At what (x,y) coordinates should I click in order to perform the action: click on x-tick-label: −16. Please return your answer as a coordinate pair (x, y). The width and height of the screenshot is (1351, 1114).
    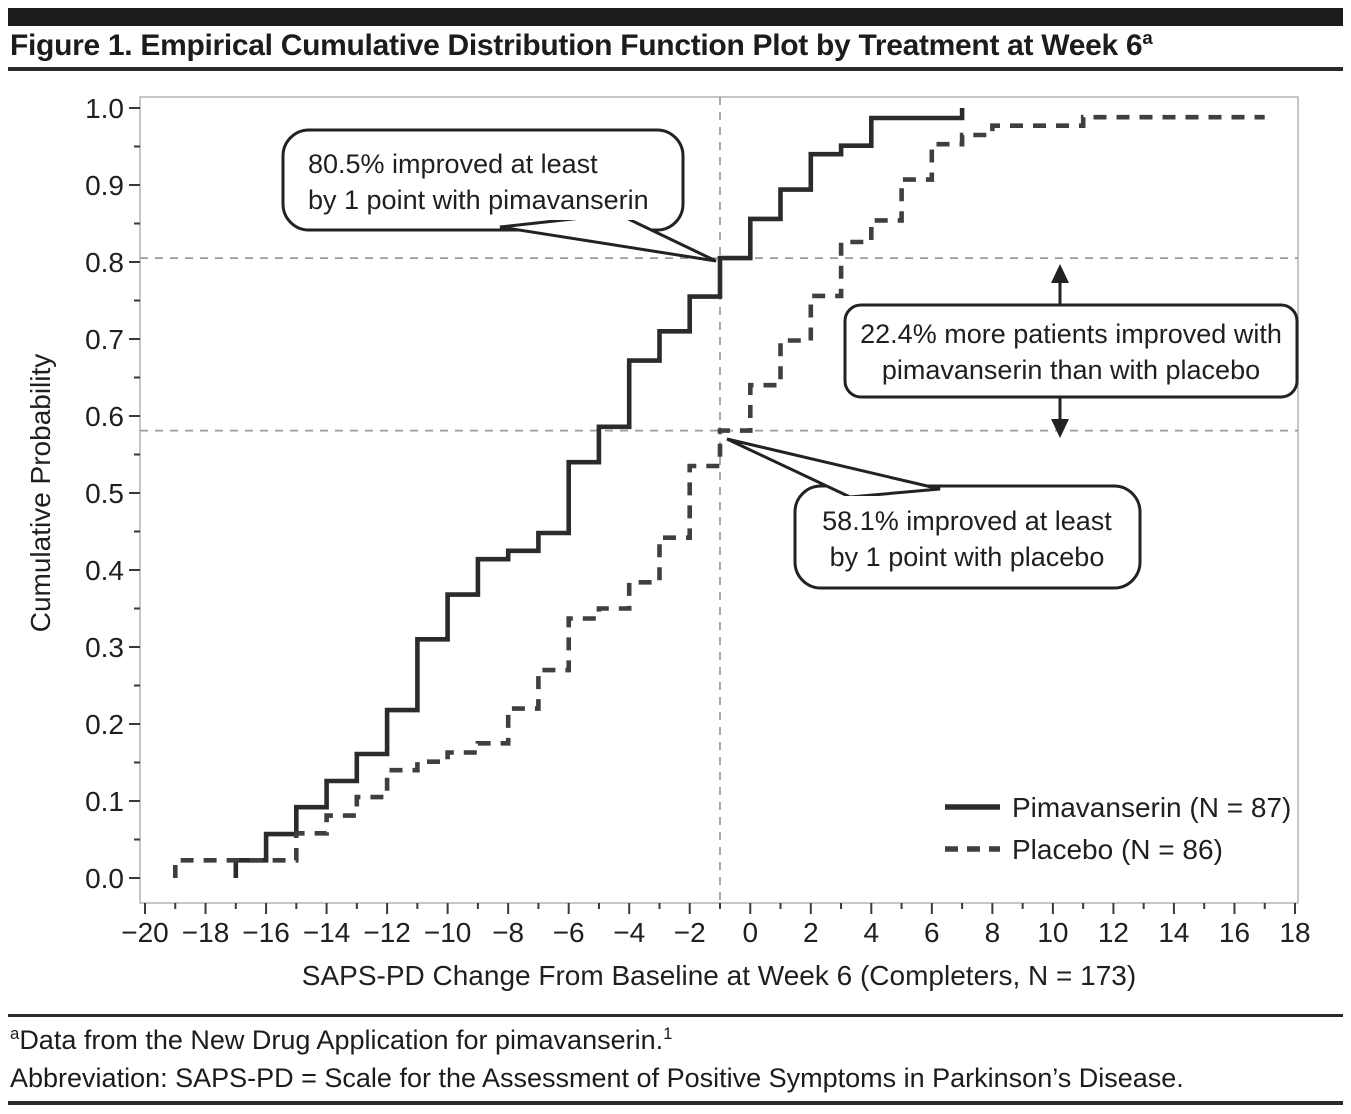
    Looking at the image, I should click on (266, 932).